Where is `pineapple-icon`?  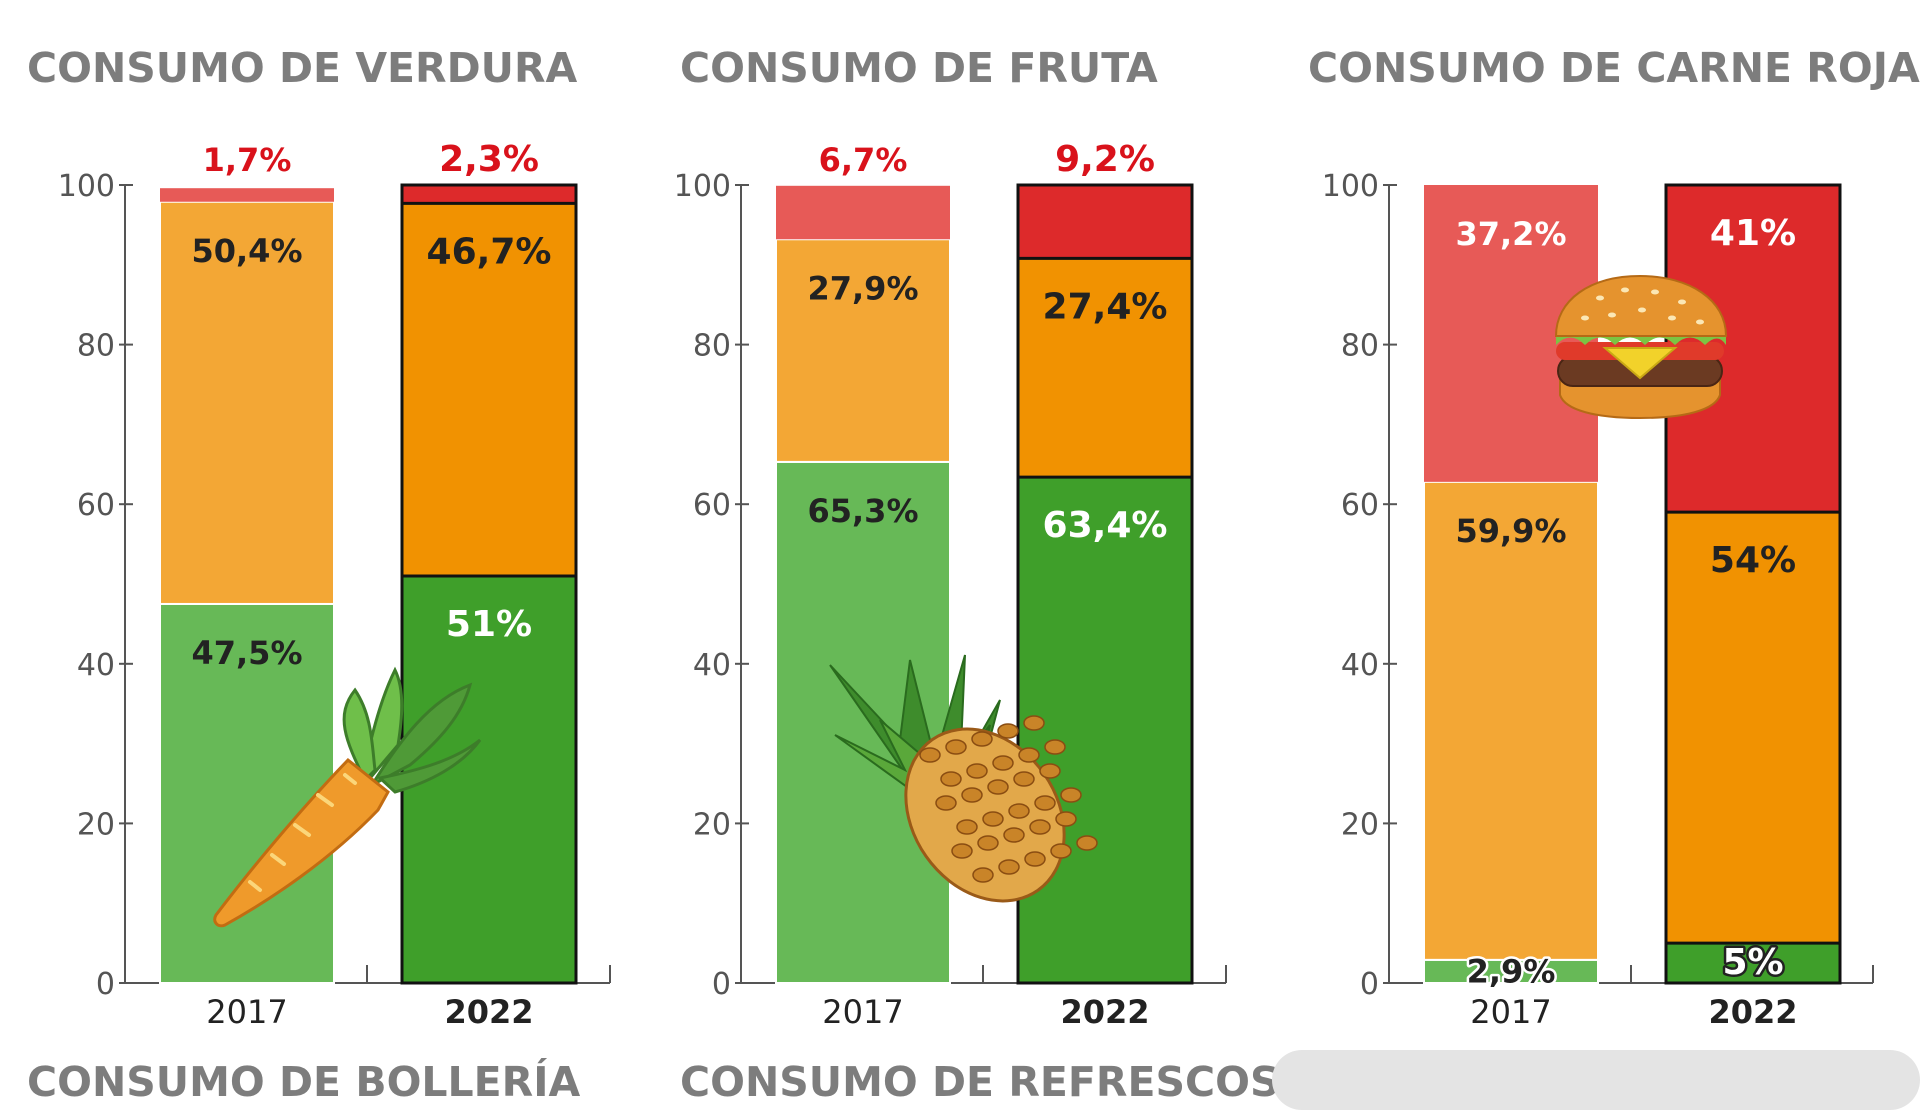 pineapple-icon is located at coordinates (963, 778).